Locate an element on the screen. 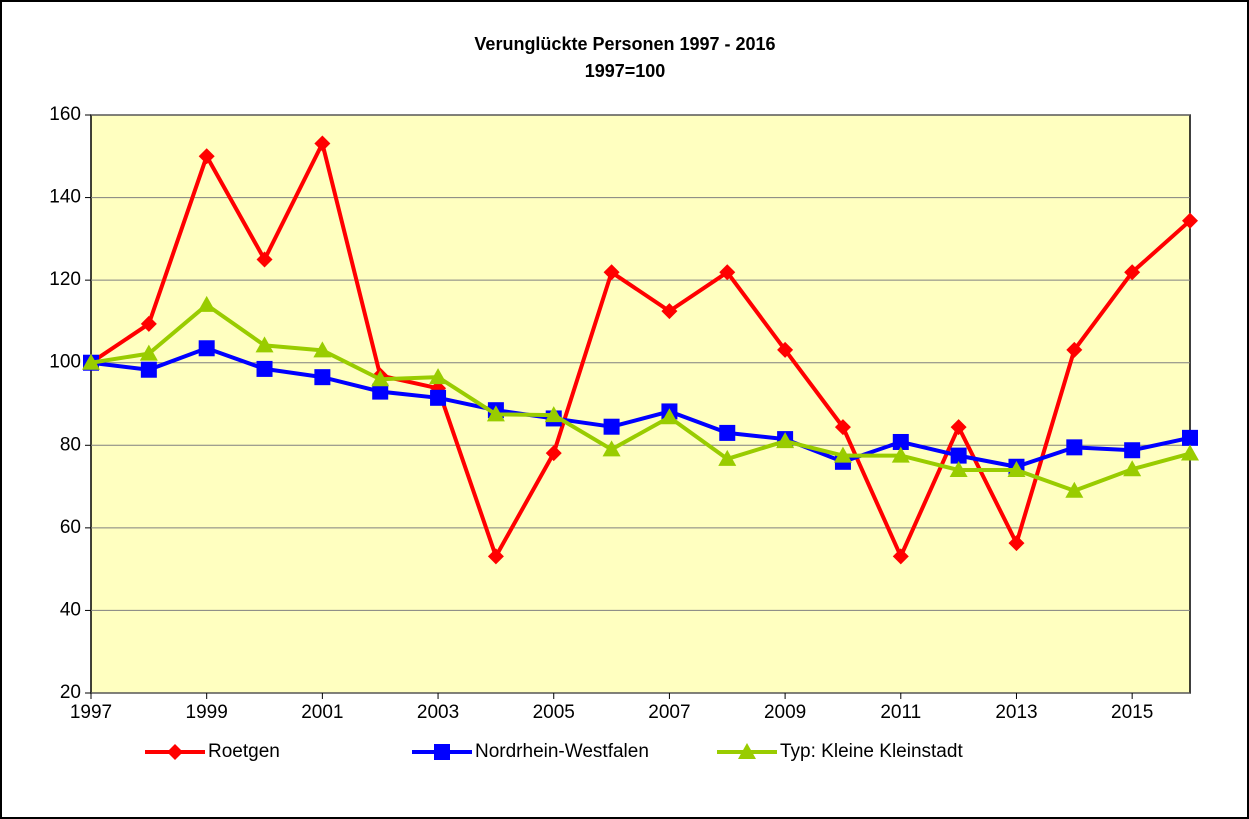  x-tick-label: 2005 is located at coordinates (554, 712).